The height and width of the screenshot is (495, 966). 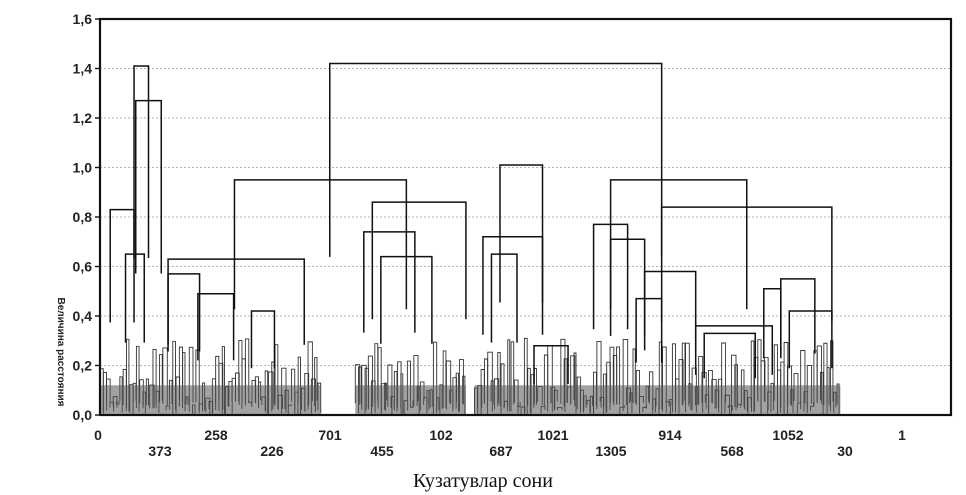 What do you see at coordinates (787, 435) in the screenshot?
I see `x-leaf-label: 1052` at bounding box center [787, 435].